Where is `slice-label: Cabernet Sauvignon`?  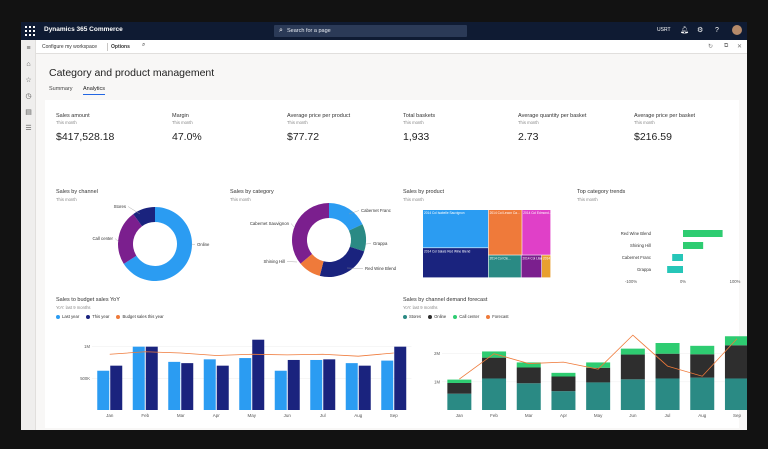 slice-label: Cabernet Sauvignon is located at coordinates (270, 223).